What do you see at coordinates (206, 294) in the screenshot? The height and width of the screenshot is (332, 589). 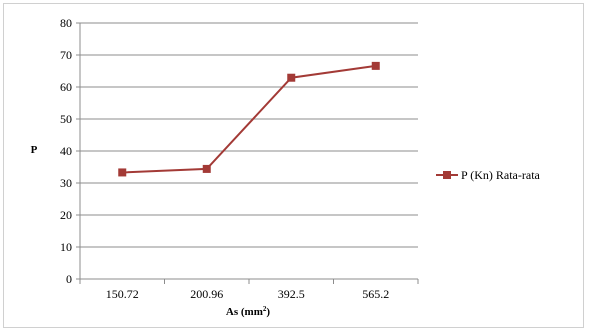 I see `x-tick-label: 200.96` at bounding box center [206, 294].